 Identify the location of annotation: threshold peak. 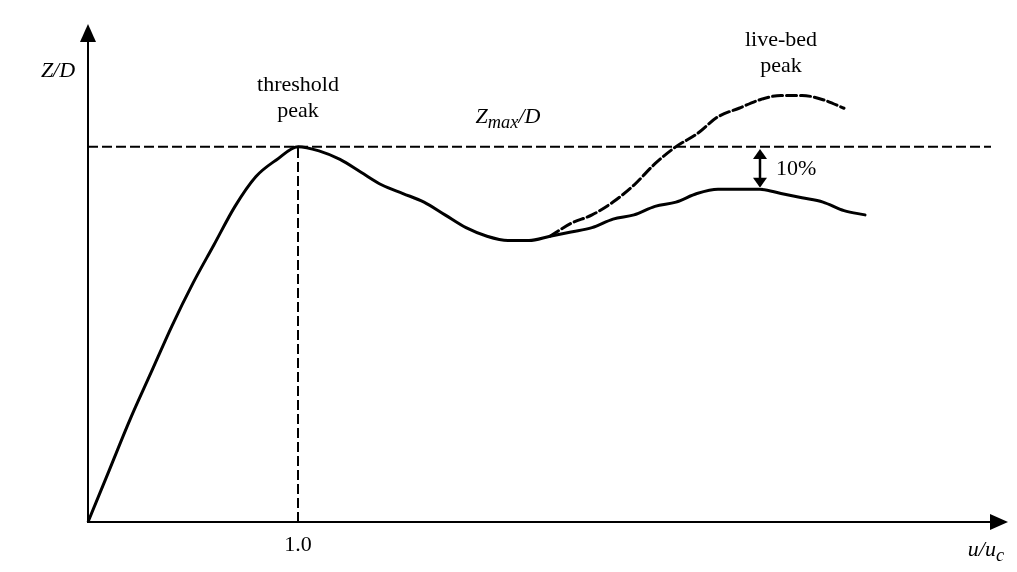
(298, 96).